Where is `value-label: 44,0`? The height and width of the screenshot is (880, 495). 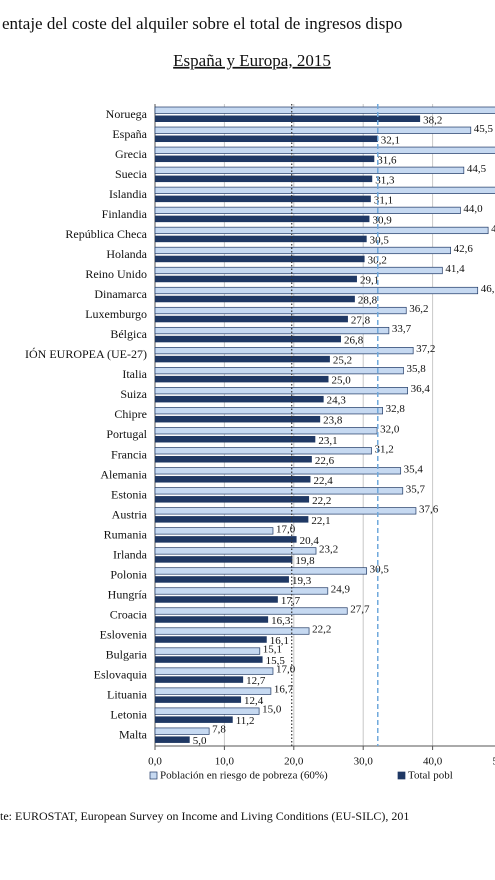
value-label: 44,0 is located at coordinates (473, 209).